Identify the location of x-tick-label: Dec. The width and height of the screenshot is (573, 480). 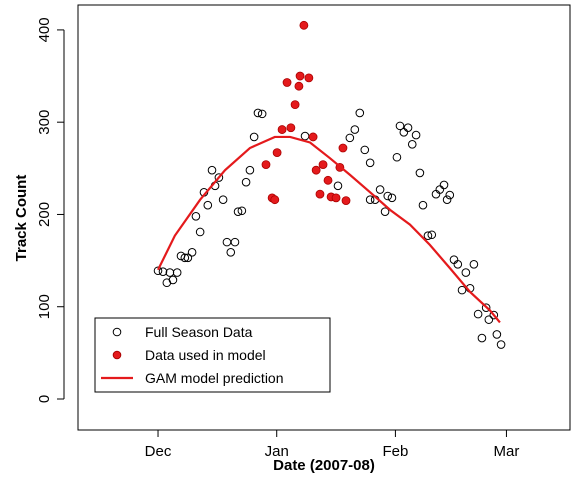
(158, 451).